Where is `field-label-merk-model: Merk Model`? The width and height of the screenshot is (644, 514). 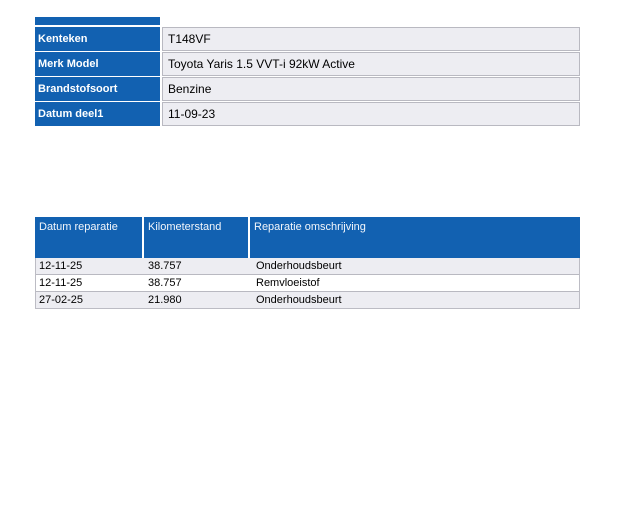 field-label-merk-model: Merk Model is located at coordinates (97, 64).